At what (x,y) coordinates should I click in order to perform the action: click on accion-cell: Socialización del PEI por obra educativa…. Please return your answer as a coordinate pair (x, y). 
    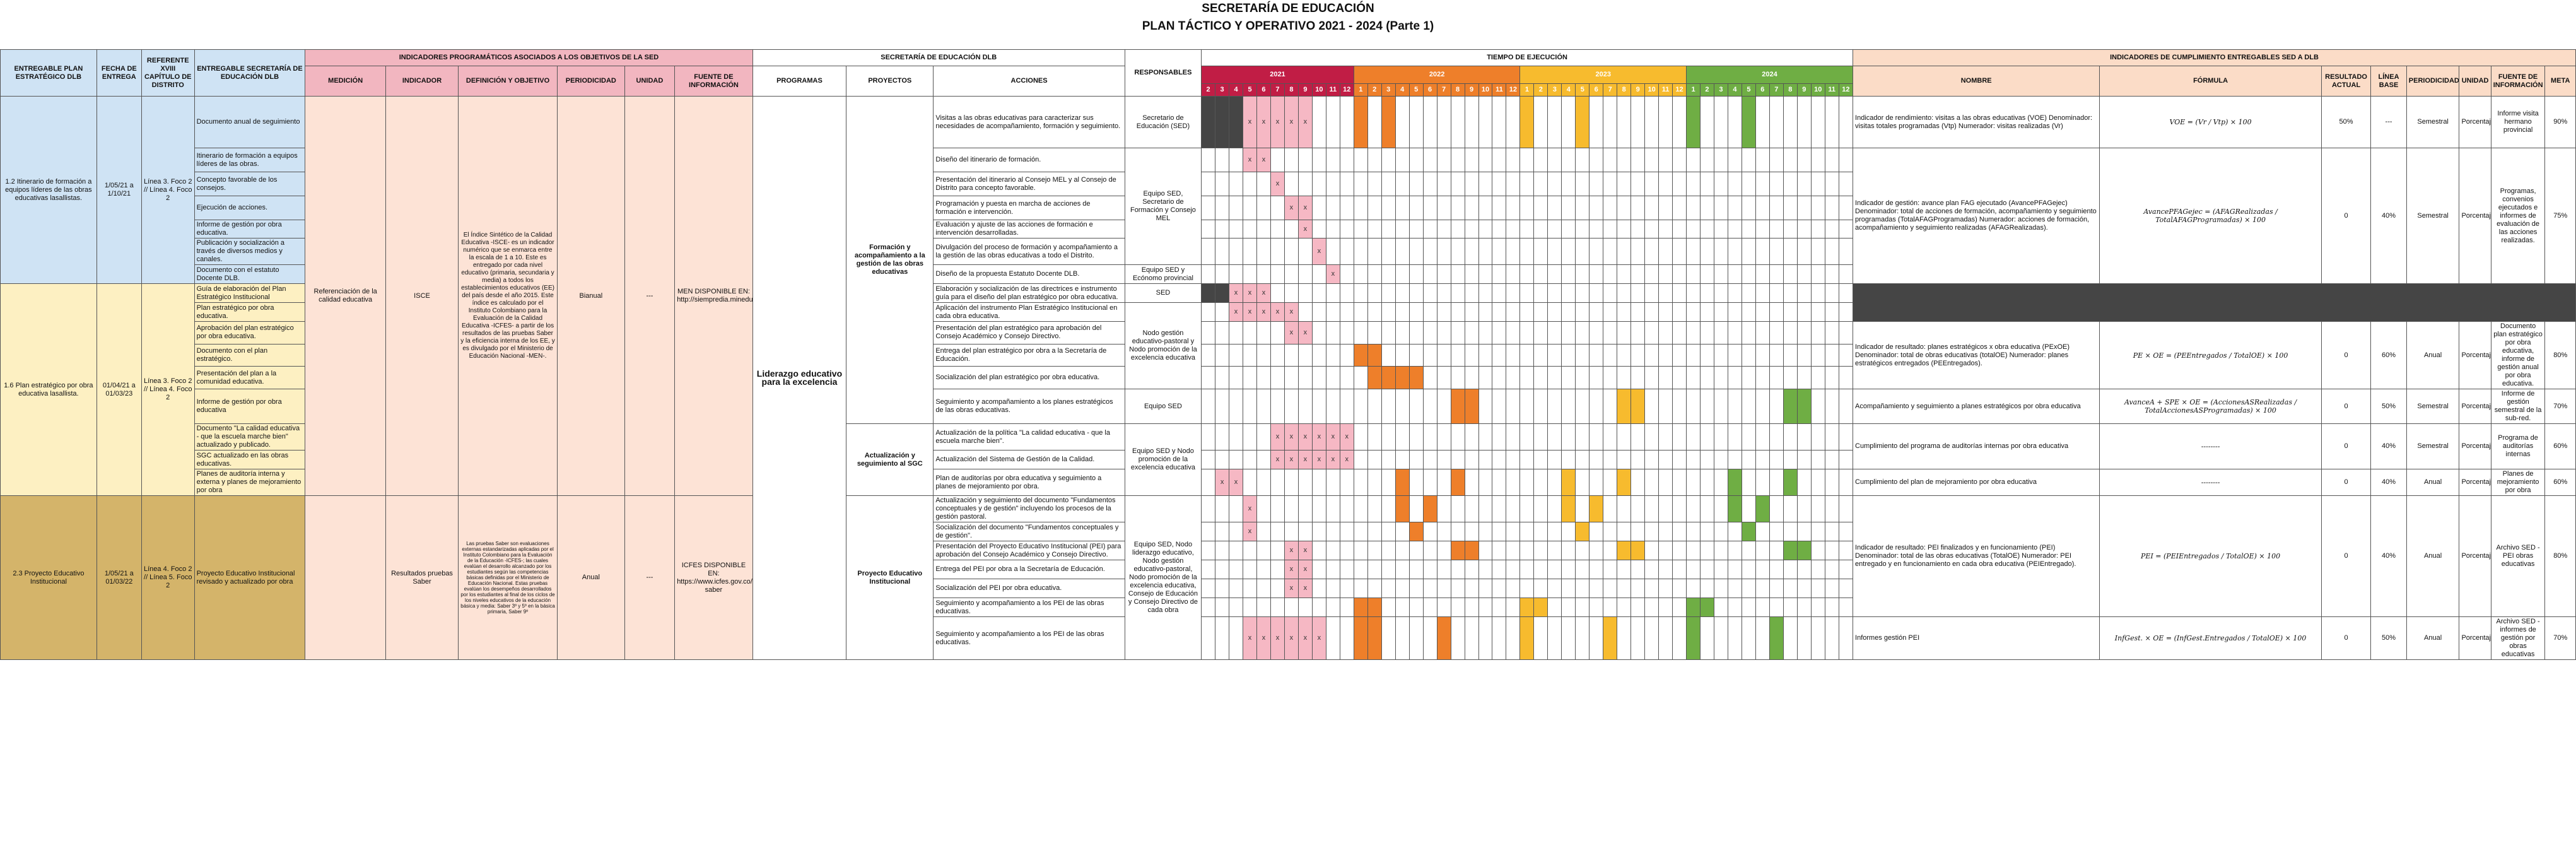
    Looking at the image, I should click on (1029, 588).